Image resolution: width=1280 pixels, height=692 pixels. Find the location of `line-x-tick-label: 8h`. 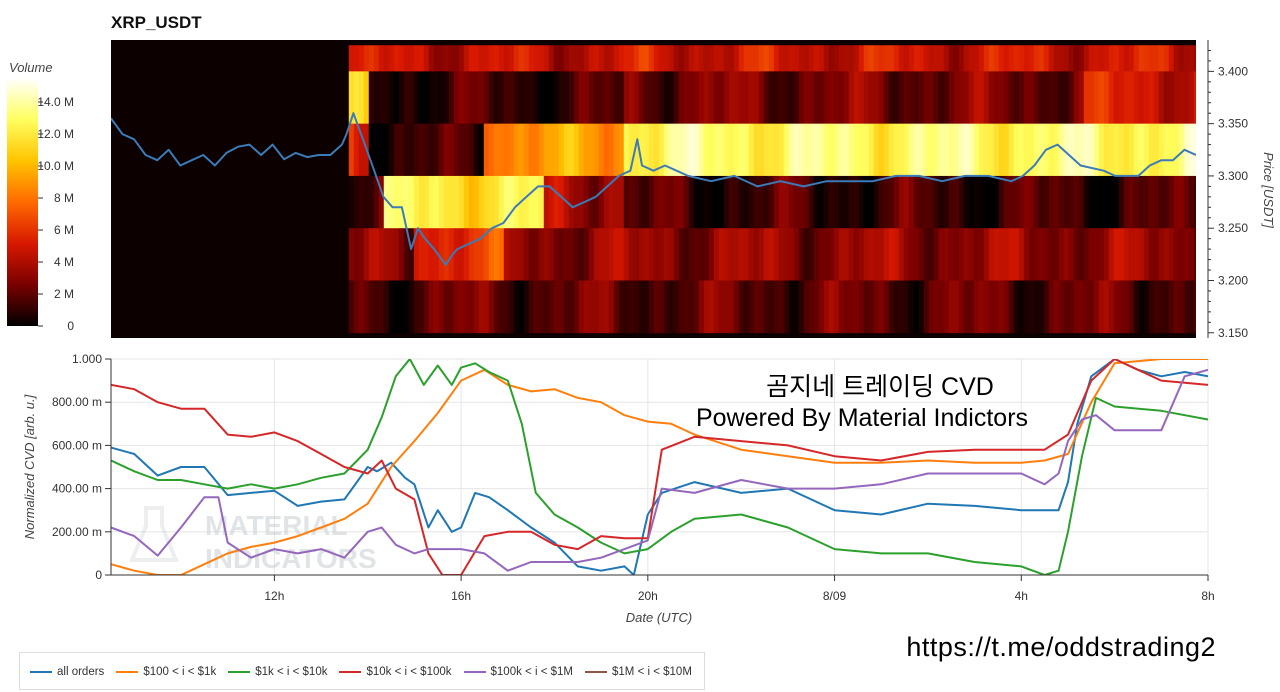

line-x-tick-label: 8h is located at coordinates (1207, 596).